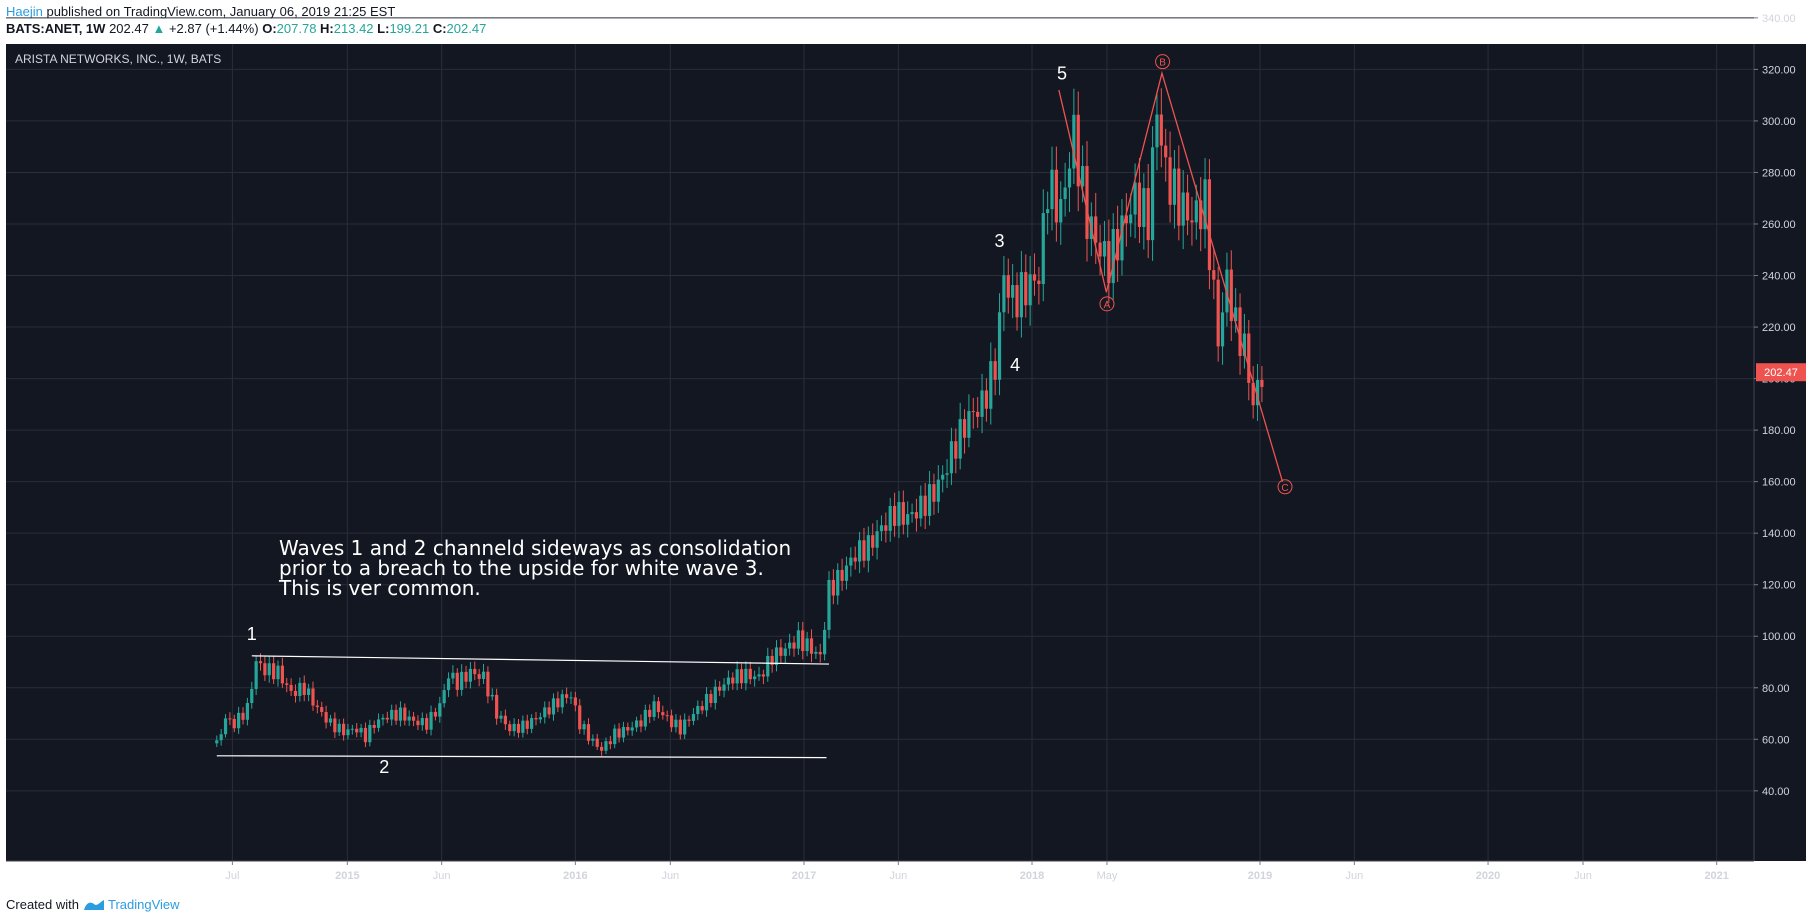 This screenshot has width=1812, height=923. What do you see at coordinates (118, 59) in the screenshot?
I see `chart-title: ARISTA NETWORKS, INC., 1W, BATS` at bounding box center [118, 59].